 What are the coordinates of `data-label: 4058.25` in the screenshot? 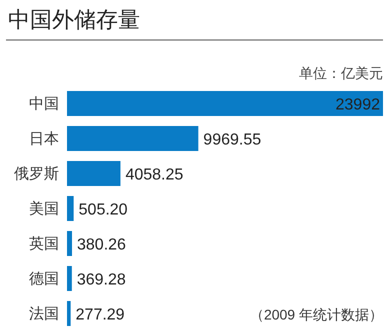 It's located at (154, 175).